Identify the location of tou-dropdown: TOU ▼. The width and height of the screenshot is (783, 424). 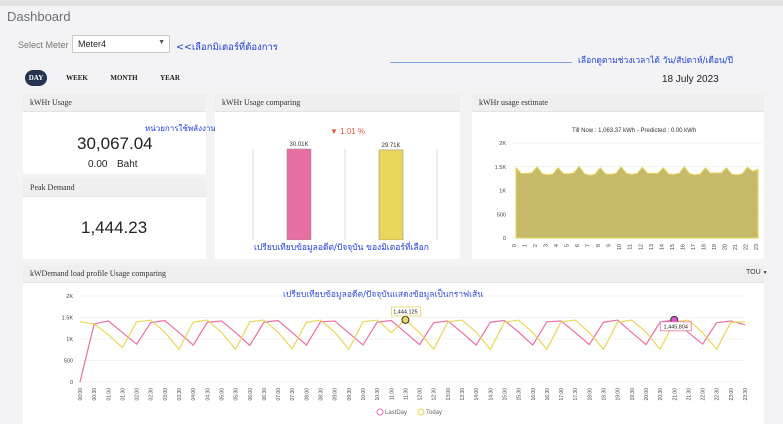
(757, 272).